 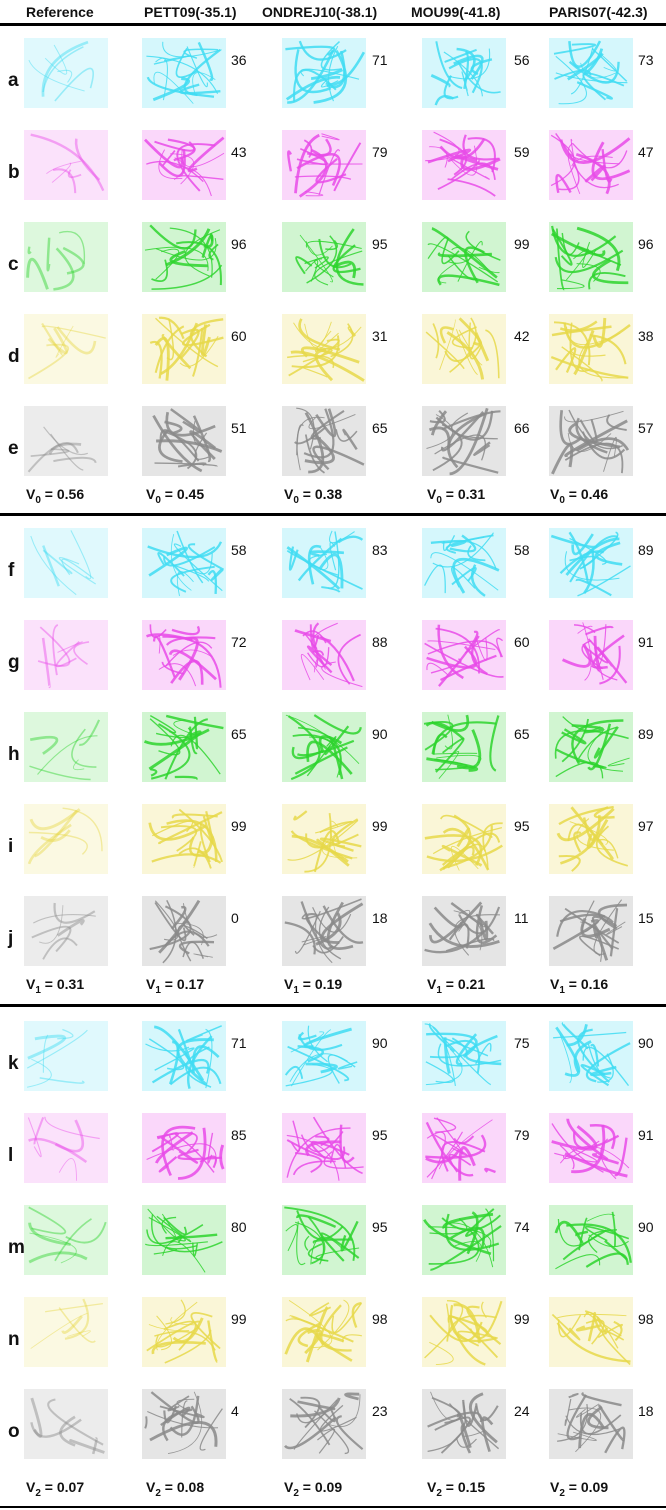 What do you see at coordinates (14, 662) in the screenshot?
I see `row-label-g: g` at bounding box center [14, 662].